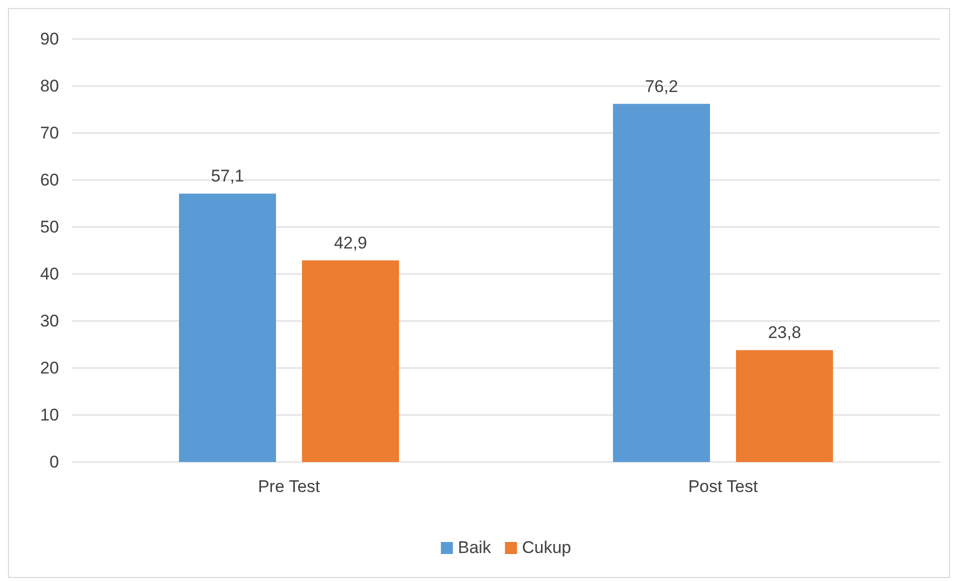 The width and height of the screenshot is (955, 581). Describe the element at coordinates (49, 274) in the screenshot. I see `y-tick-label: 40` at that location.